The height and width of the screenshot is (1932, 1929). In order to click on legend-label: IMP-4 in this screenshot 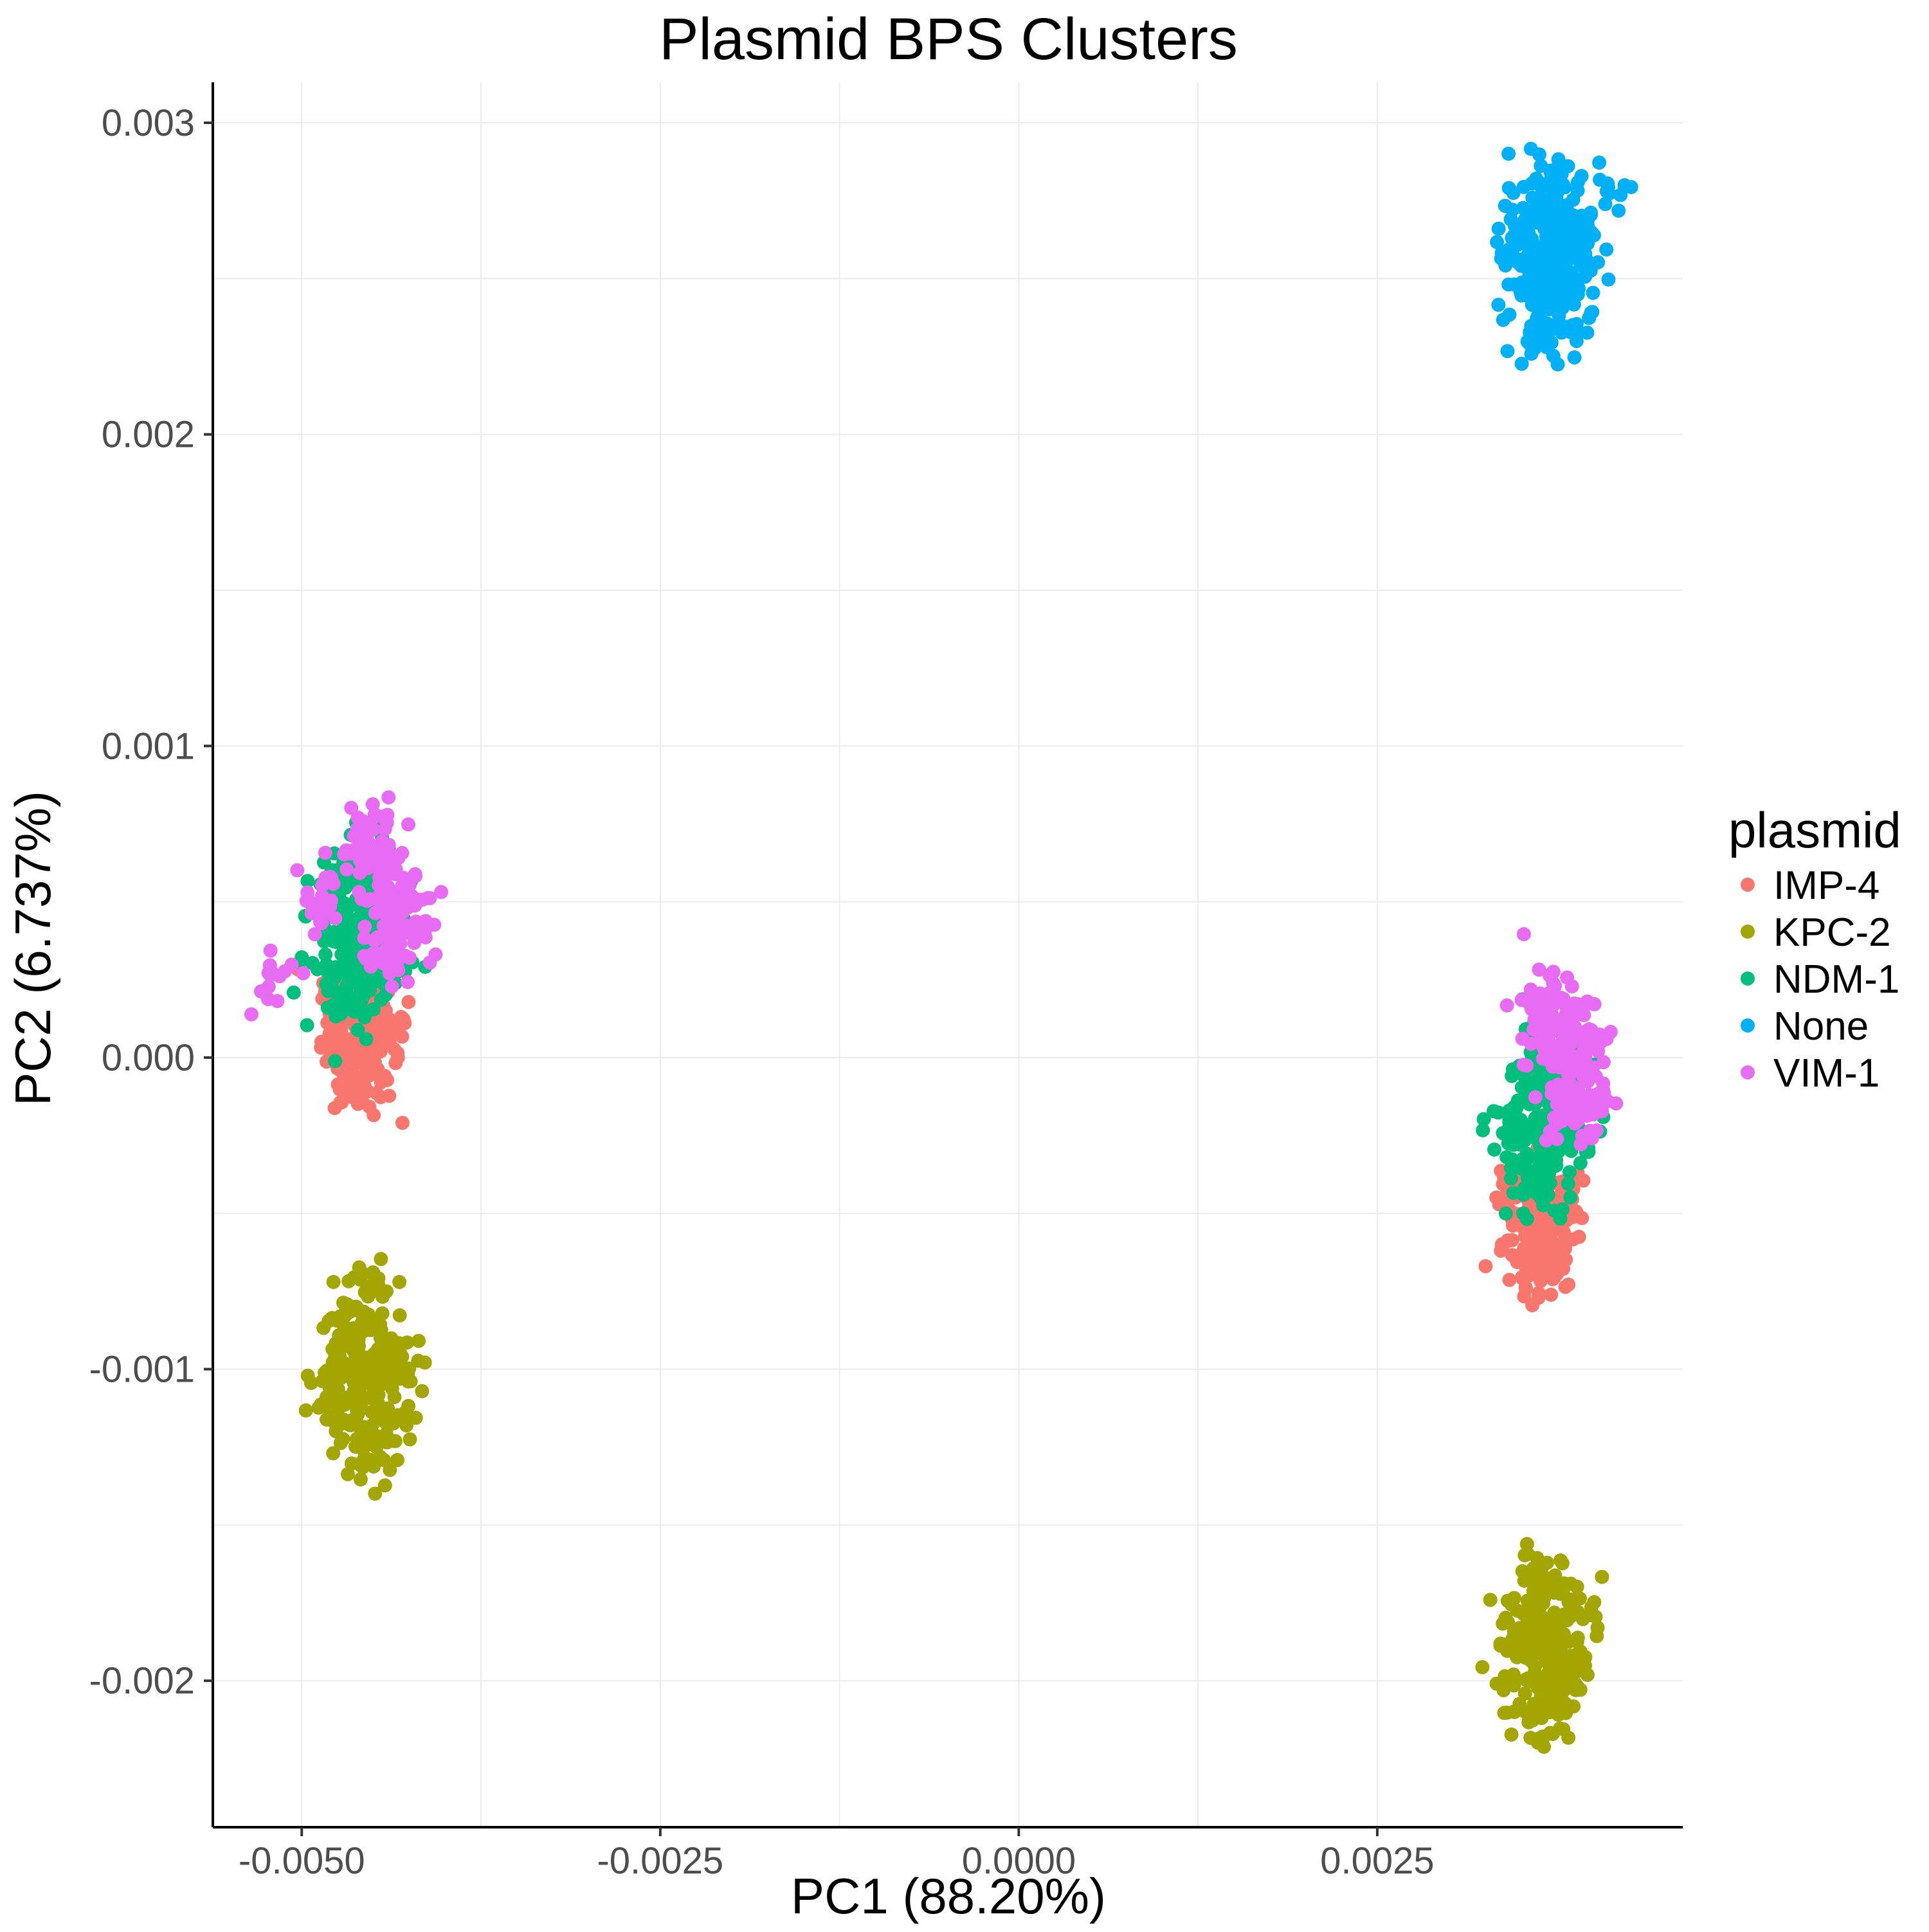, I will do `click(1826, 885)`.